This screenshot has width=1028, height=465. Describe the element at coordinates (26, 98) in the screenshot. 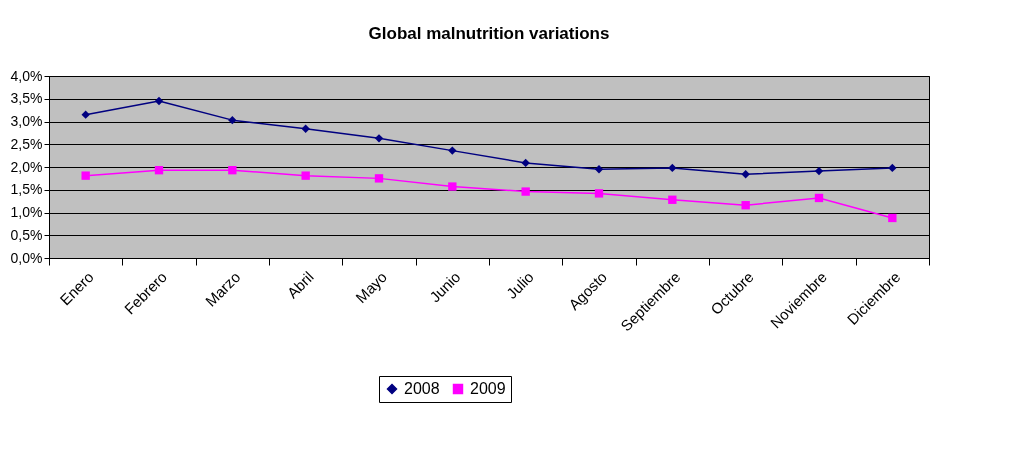

I see `y-tick-label: 3,5%` at that location.